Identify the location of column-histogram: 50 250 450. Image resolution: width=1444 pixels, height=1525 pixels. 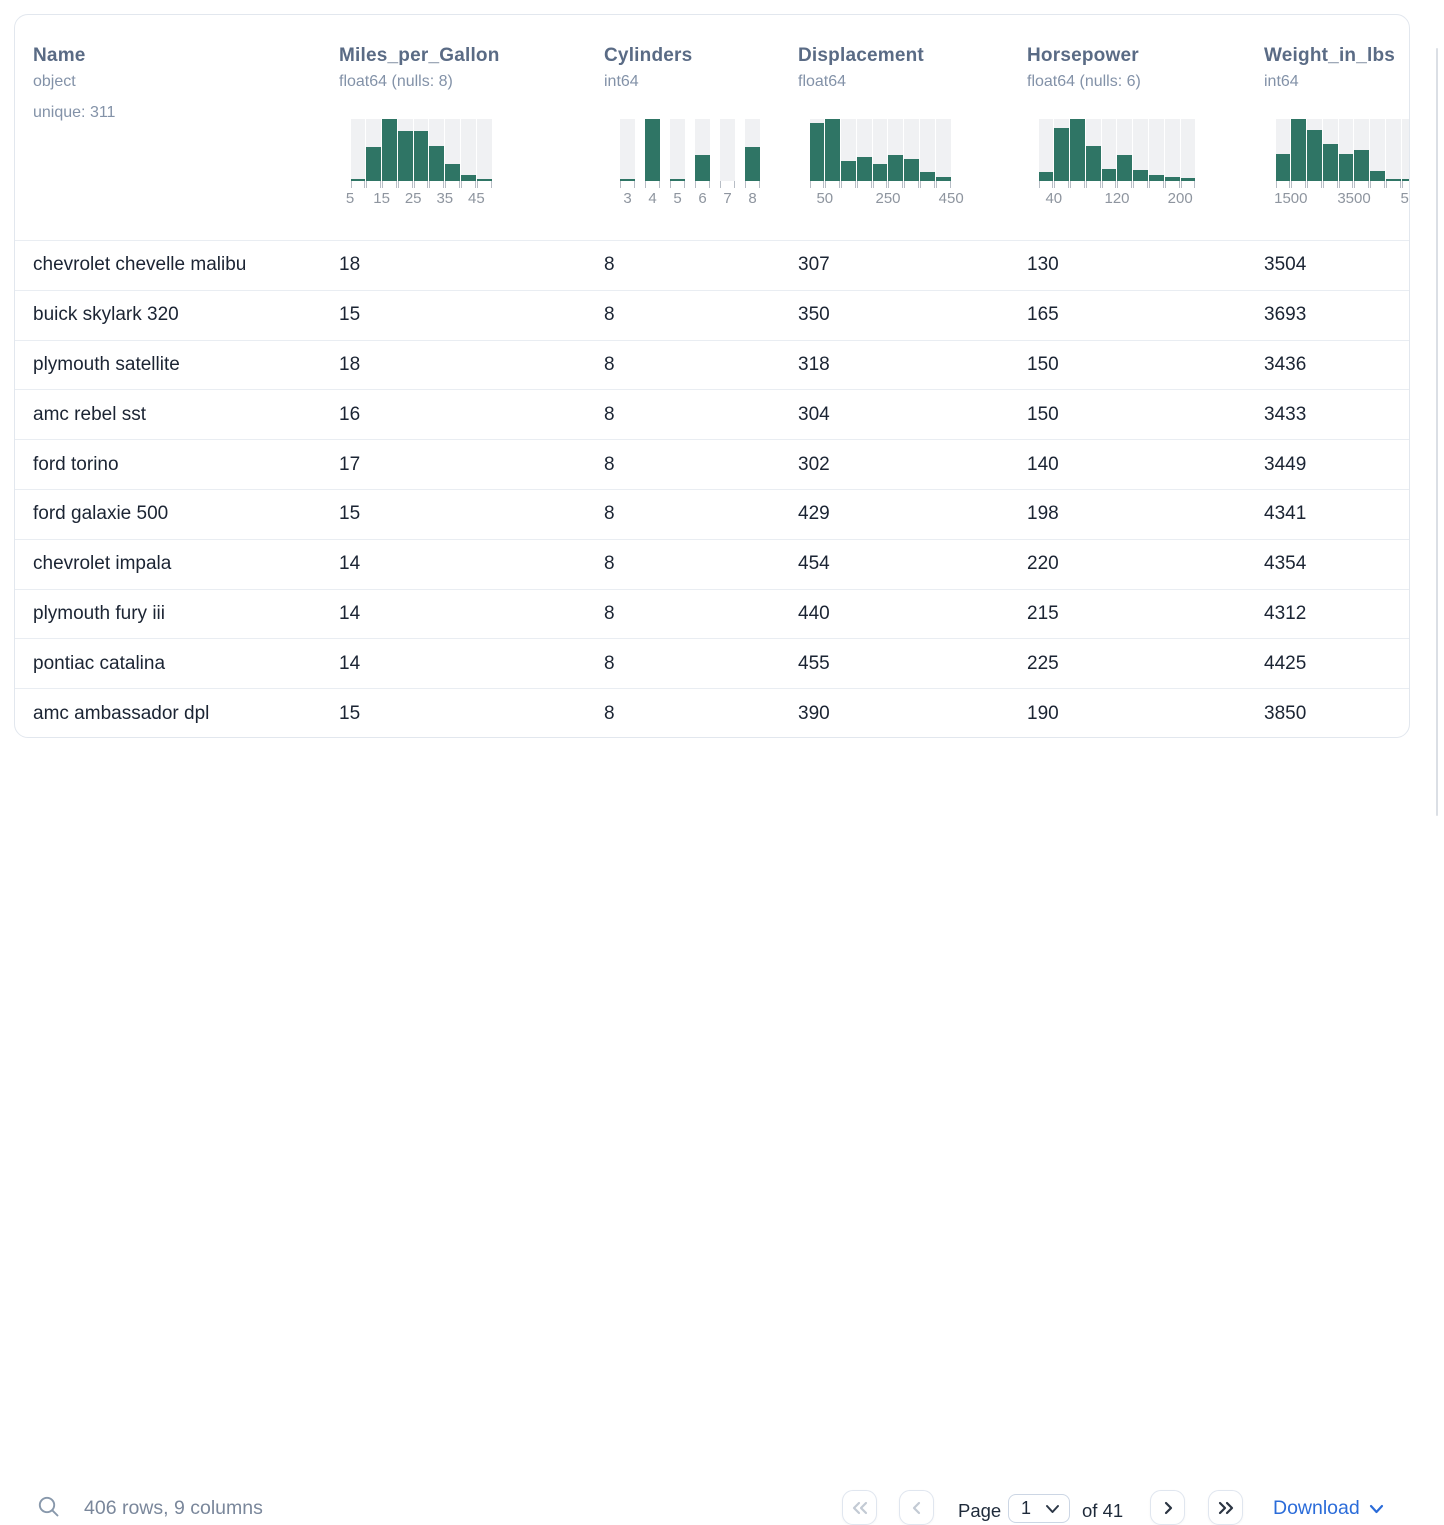
(886, 164).